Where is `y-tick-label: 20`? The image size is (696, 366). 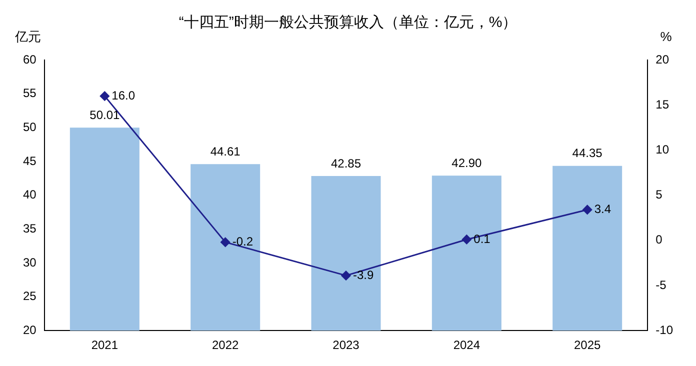 y-tick-label: 20 is located at coordinates (29, 329).